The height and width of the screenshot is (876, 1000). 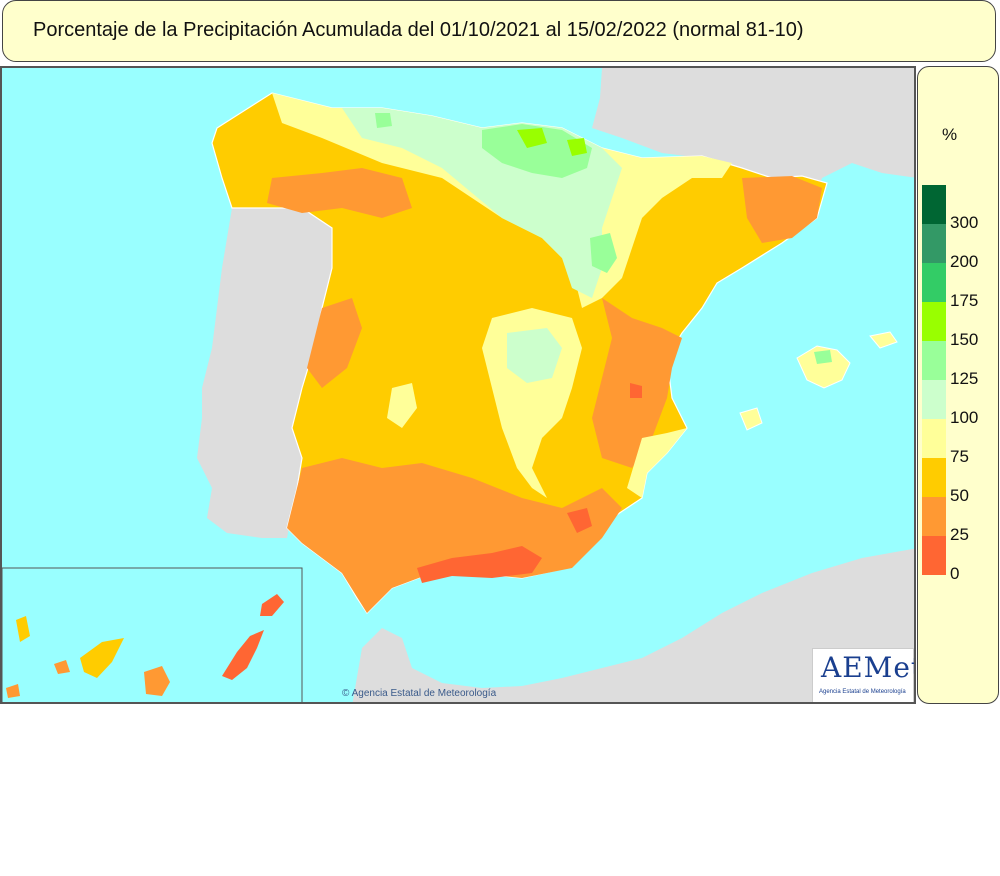 I want to click on zone-red-malaga, so click(x=479, y=564).